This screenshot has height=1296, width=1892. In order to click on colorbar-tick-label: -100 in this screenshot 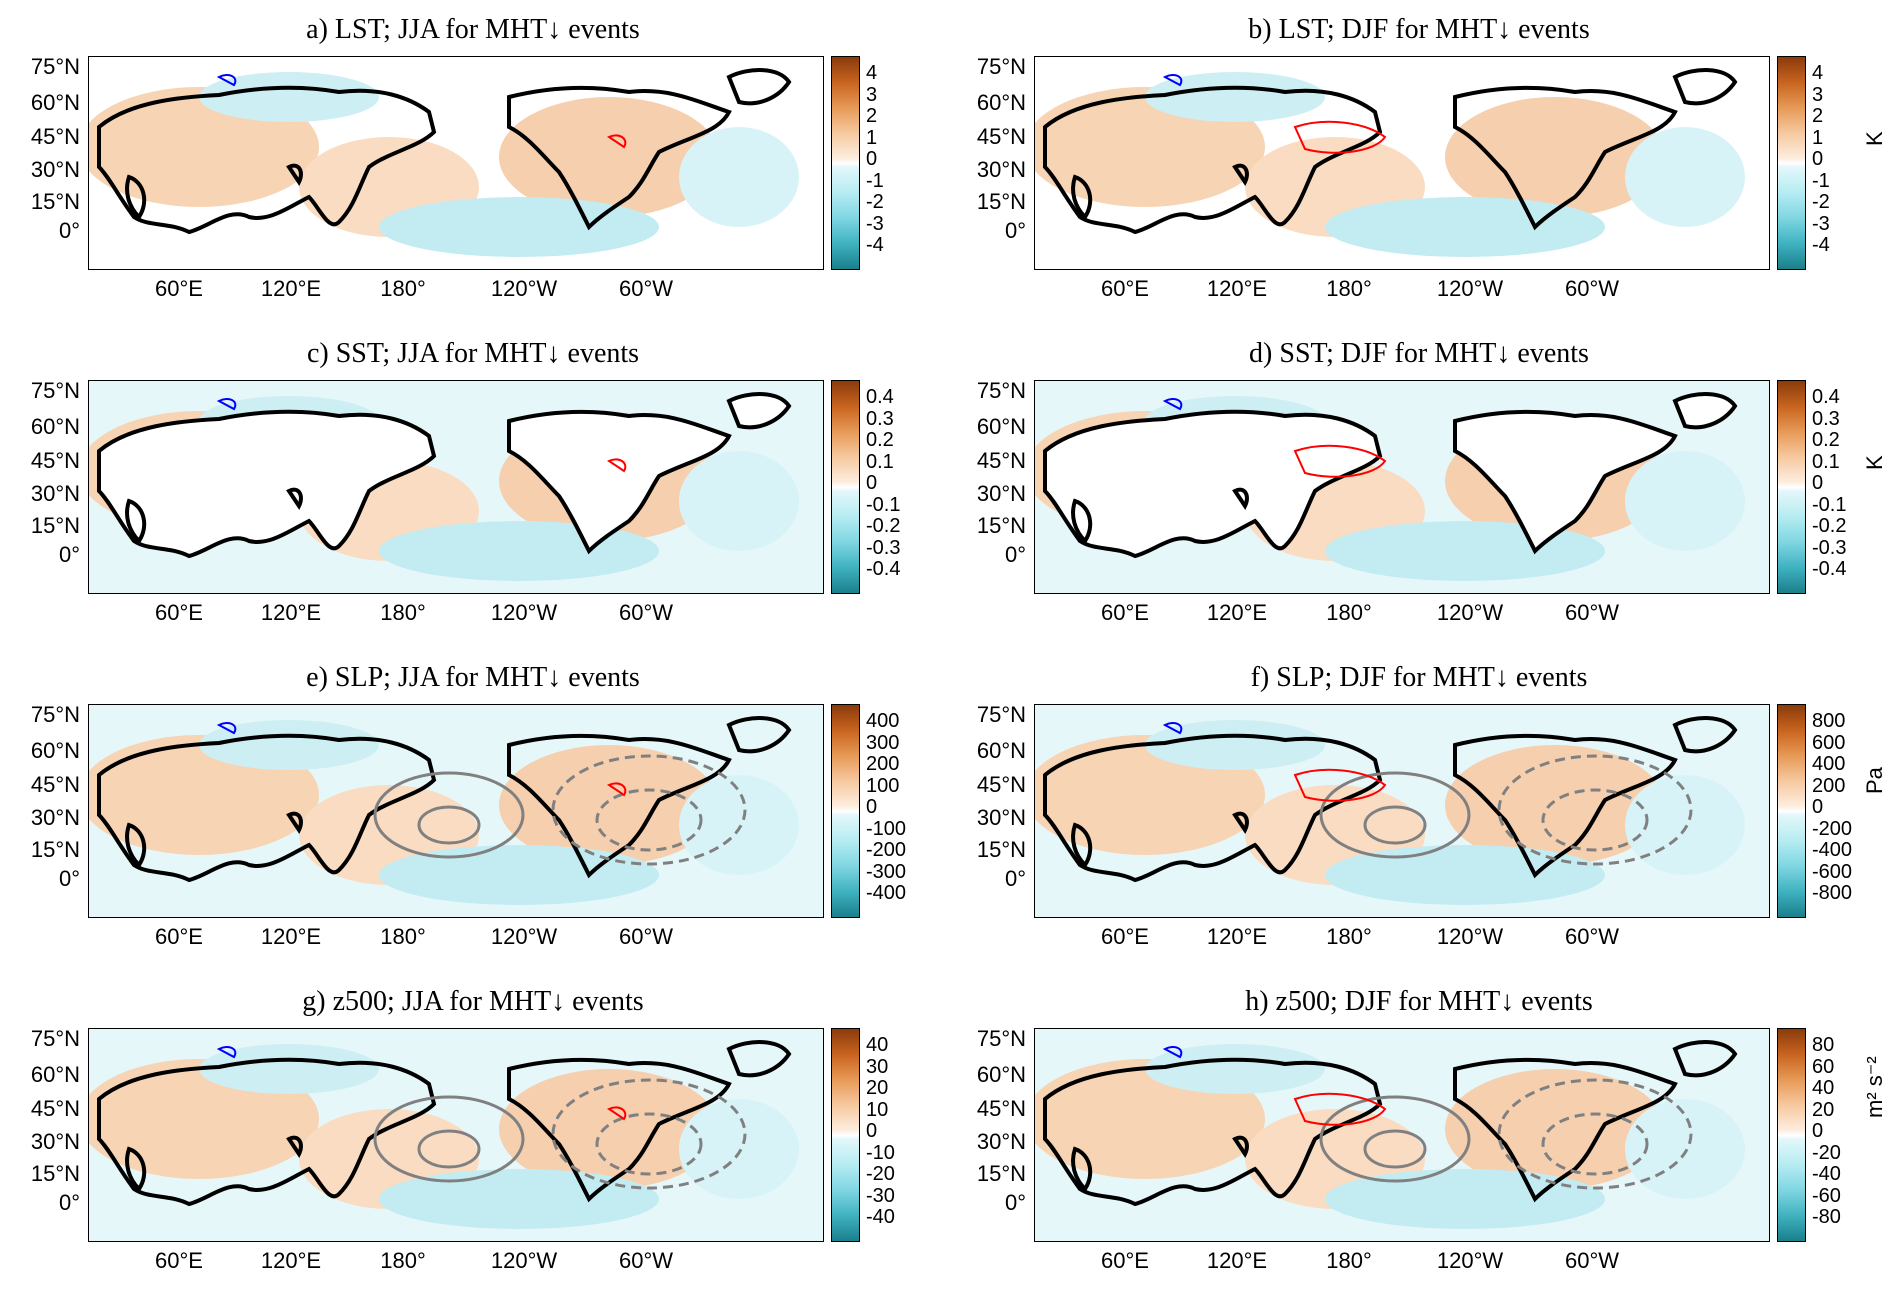, I will do `click(886, 828)`.